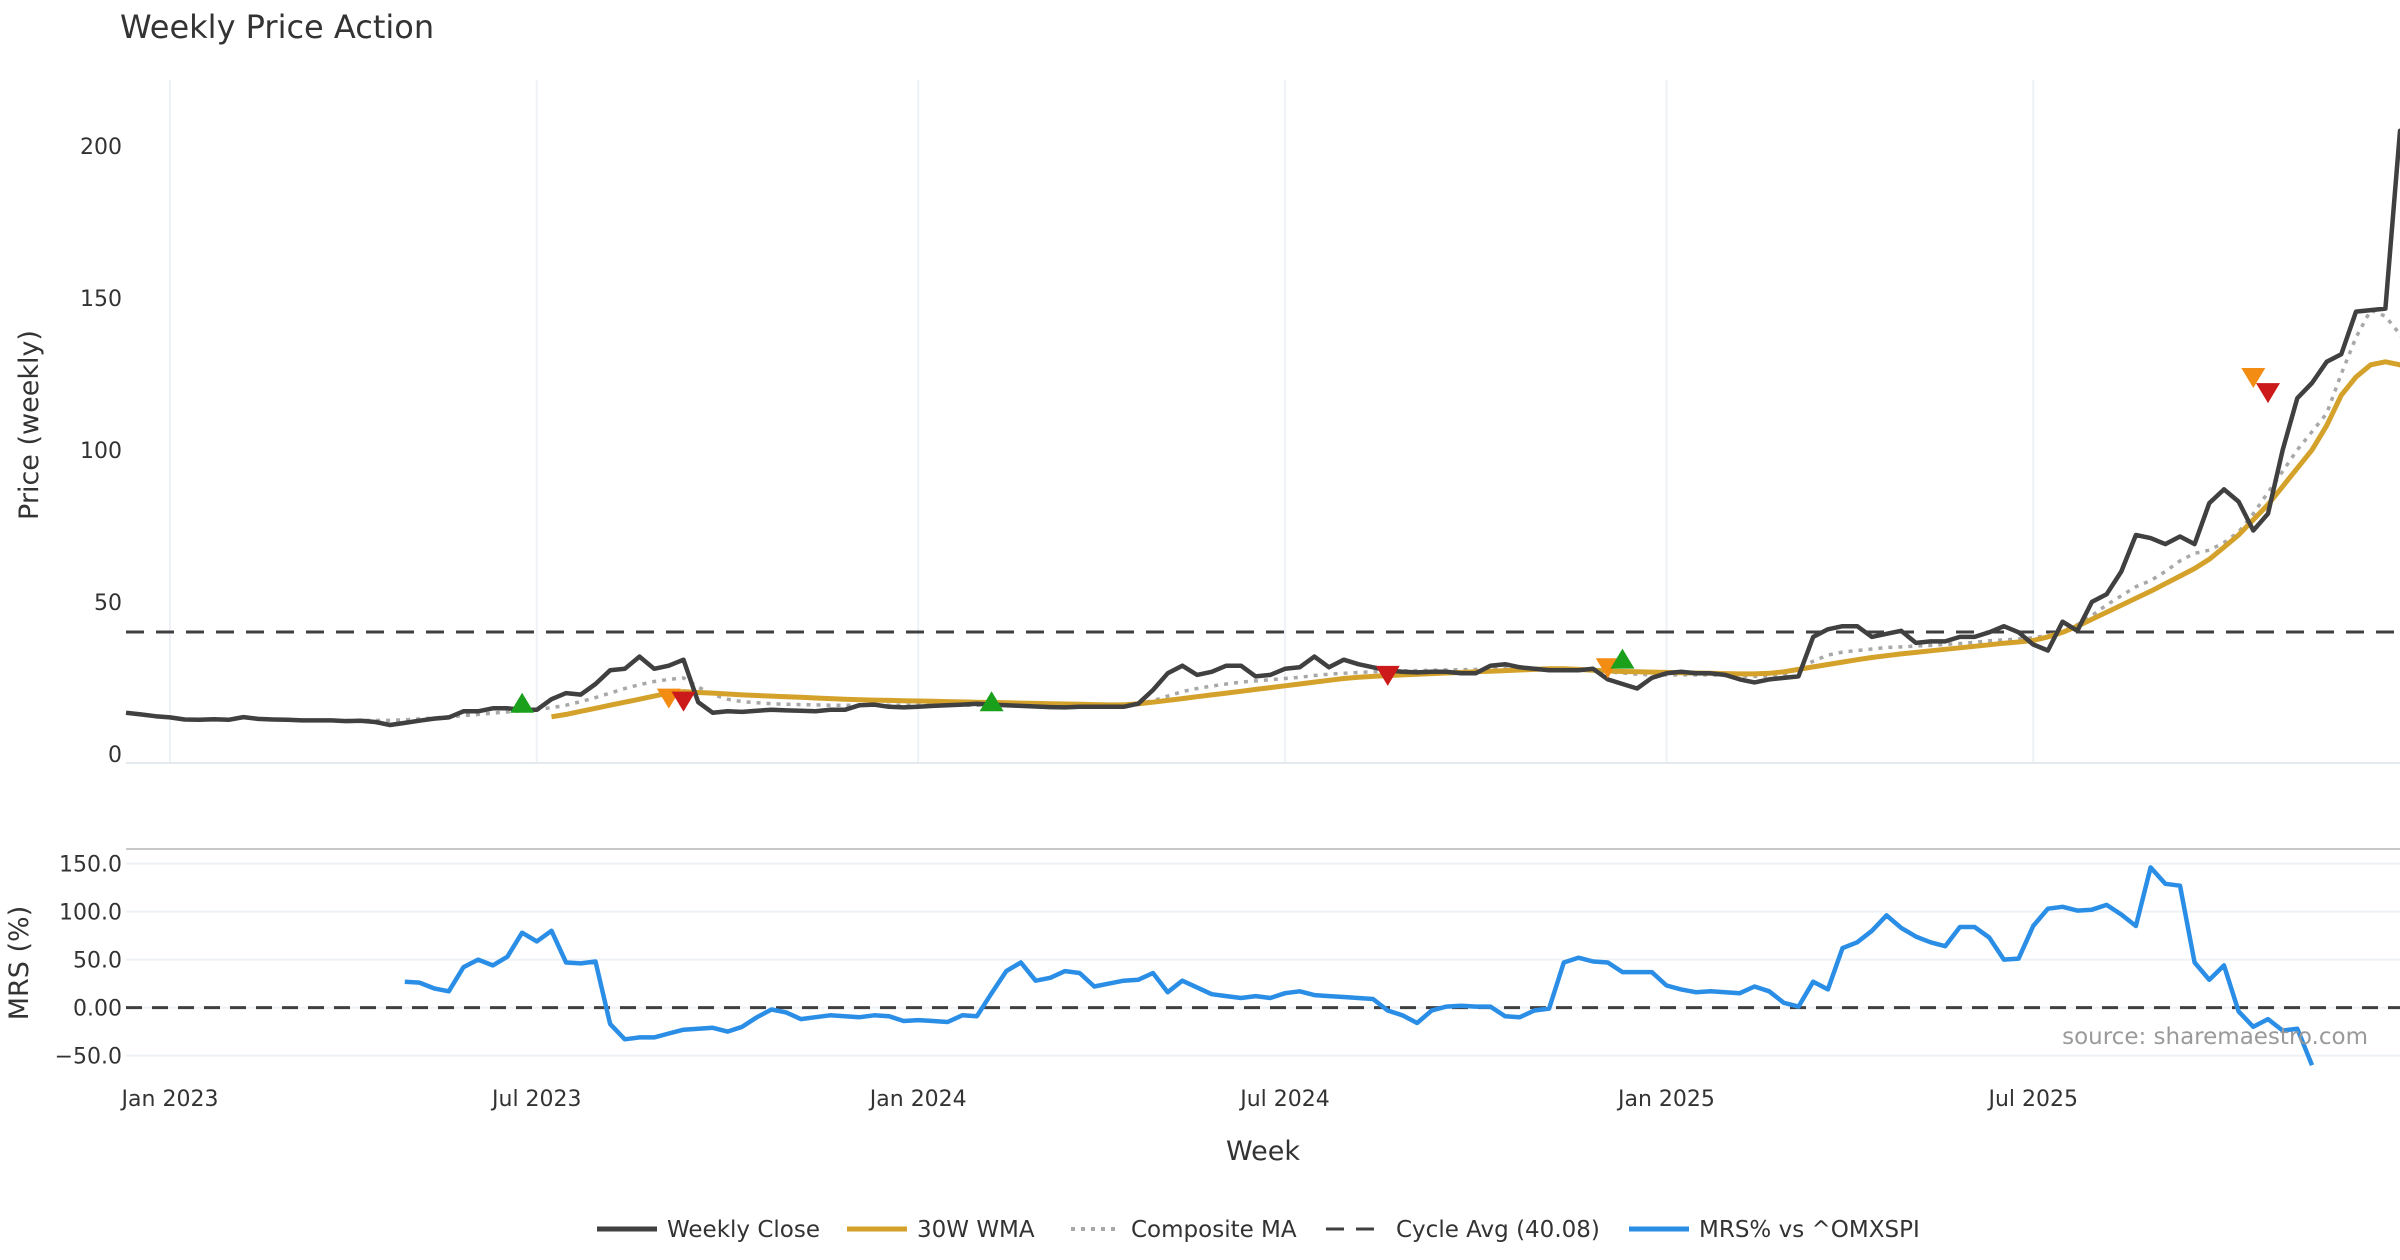 Image resolution: width=2400 pixels, height=1260 pixels. Describe the element at coordinates (1498, 1230) in the screenshot. I see `legend-label-cycle-avg: Cycle Avg (40.08)` at that location.